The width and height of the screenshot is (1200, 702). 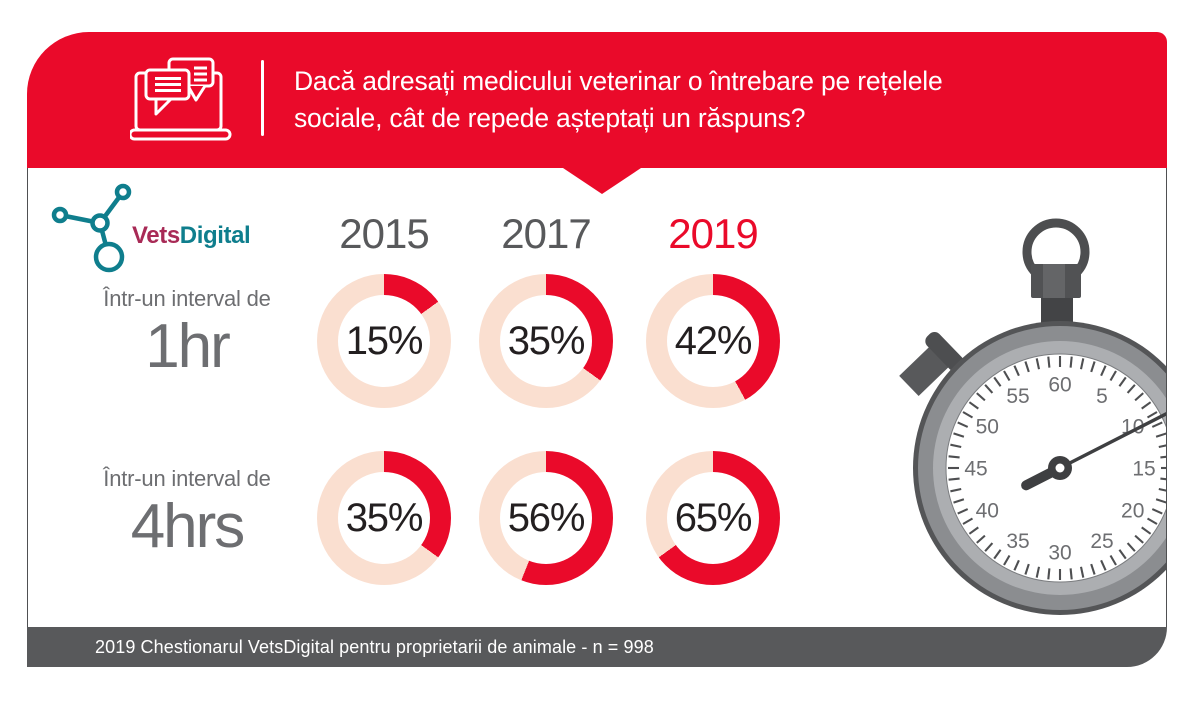 I want to click on row-label-4hrs: Într-un interval de 4hrs, so click(x=187, y=513).